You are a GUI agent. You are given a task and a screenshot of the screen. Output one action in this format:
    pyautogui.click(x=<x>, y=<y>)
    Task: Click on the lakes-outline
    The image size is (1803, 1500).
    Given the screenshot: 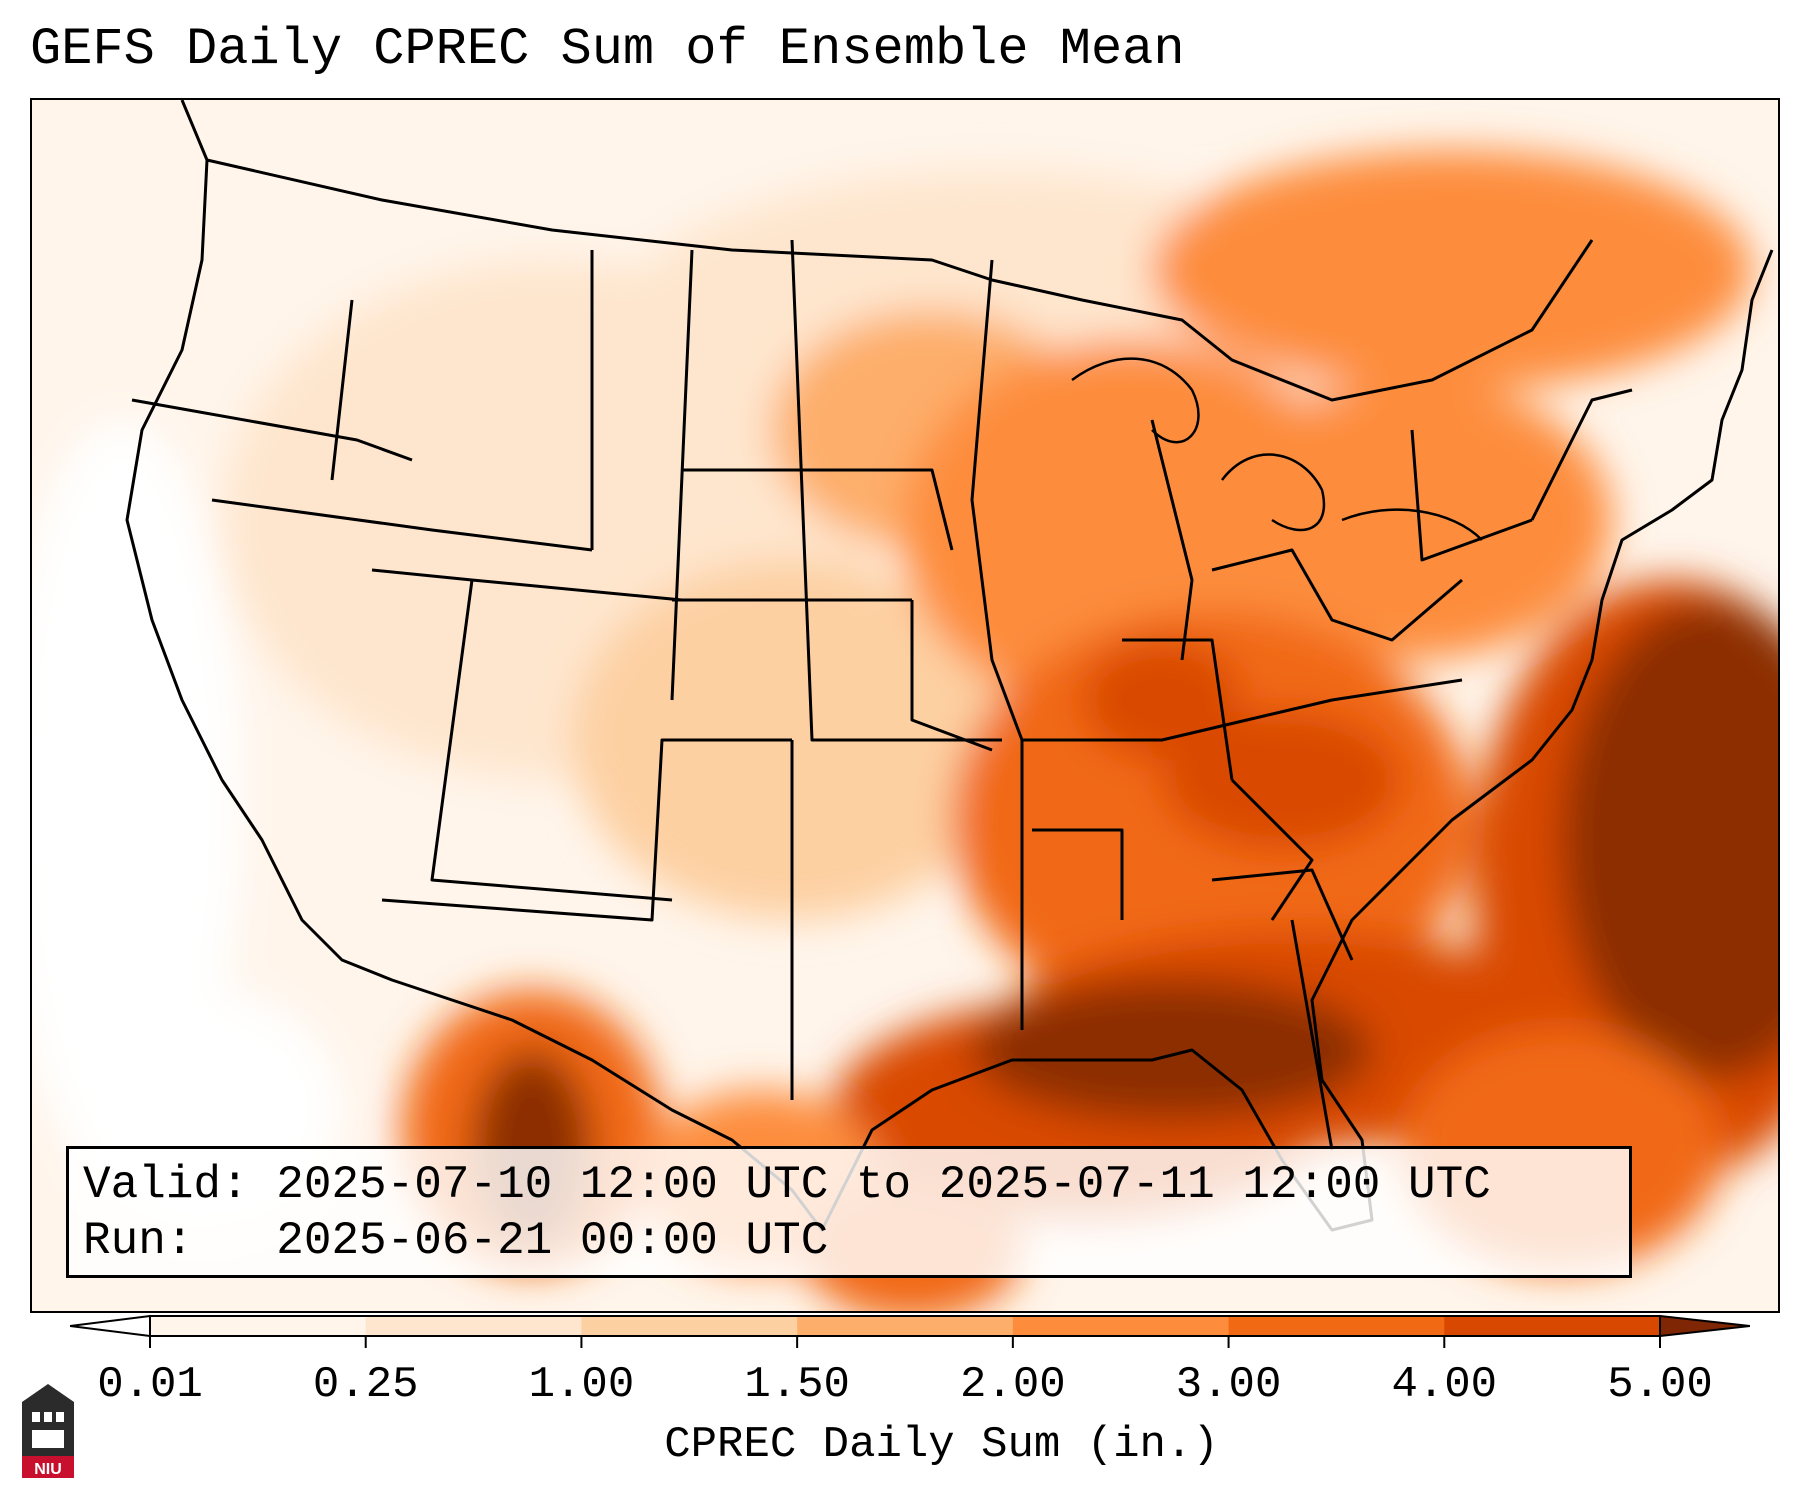 What is the action you would take?
    pyautogui.click(x=1277, y=449)
    